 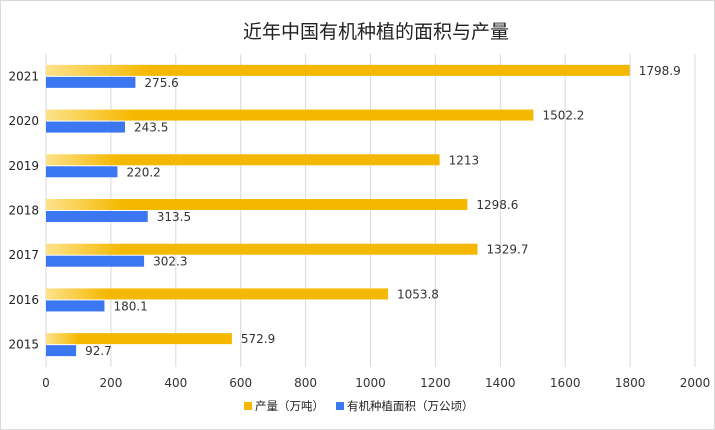 I want to click on category-label: 2015, so click(x=23, y=345).